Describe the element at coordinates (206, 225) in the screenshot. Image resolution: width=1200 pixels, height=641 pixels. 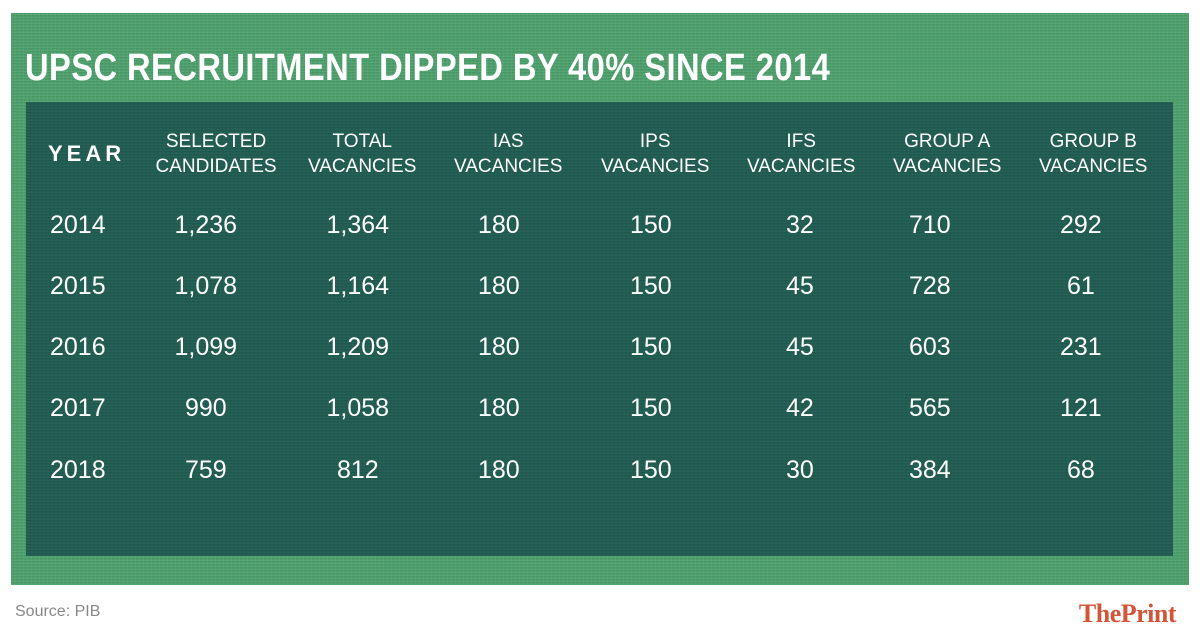
I see `table-cell: 1,236` at that location.